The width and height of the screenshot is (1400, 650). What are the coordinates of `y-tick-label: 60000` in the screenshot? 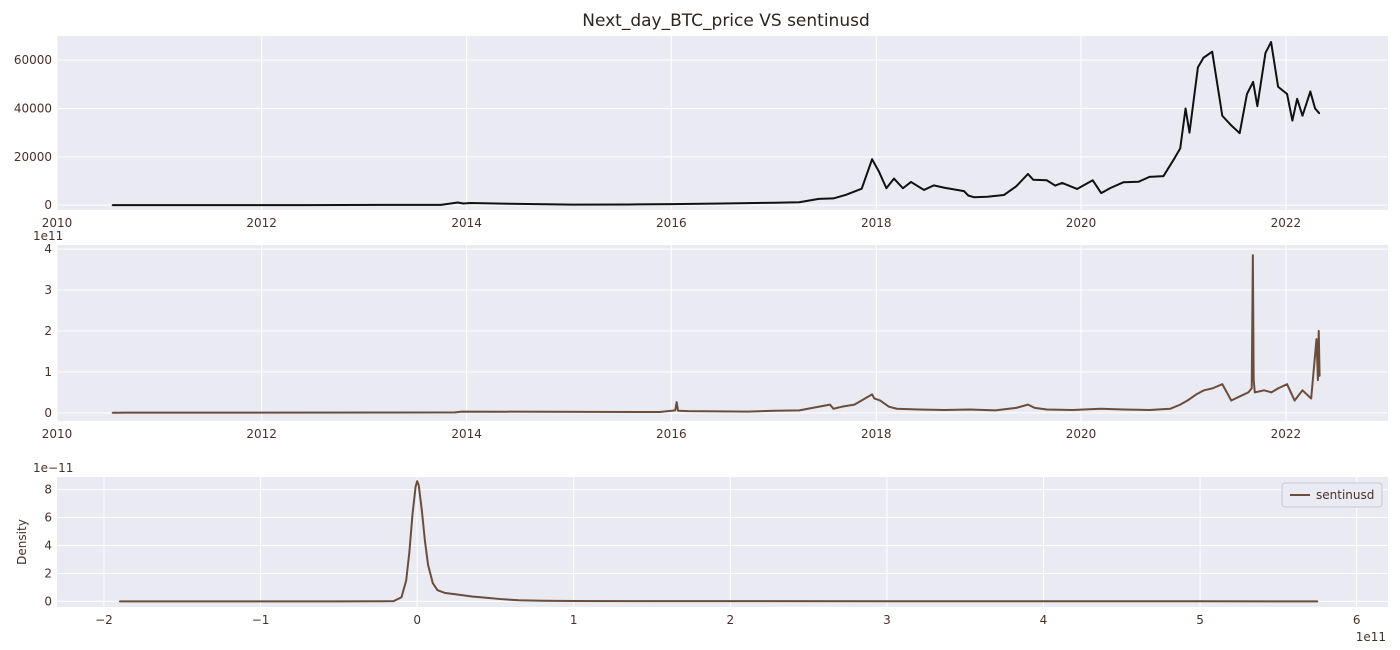 It's located at (33, 60).